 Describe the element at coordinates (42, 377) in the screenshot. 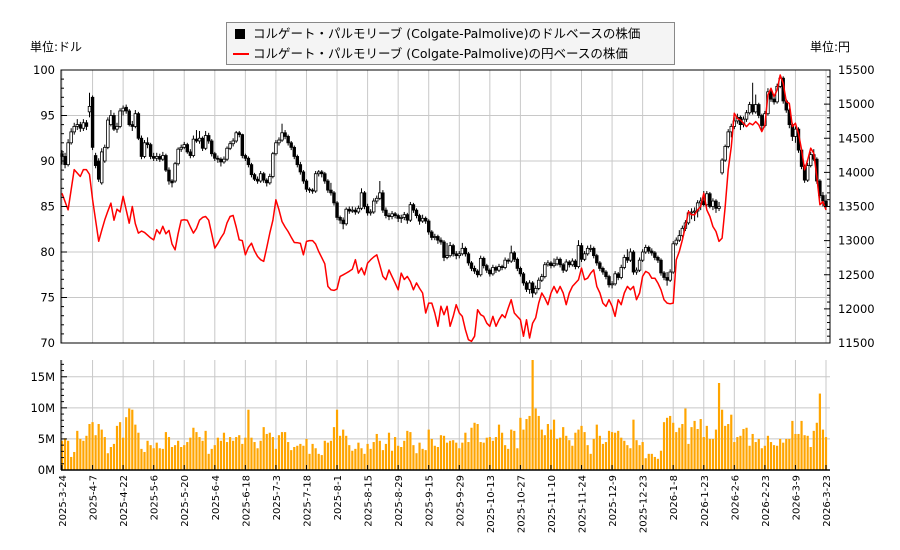

I see `volume-axis-tick-label: 15M` at that location.